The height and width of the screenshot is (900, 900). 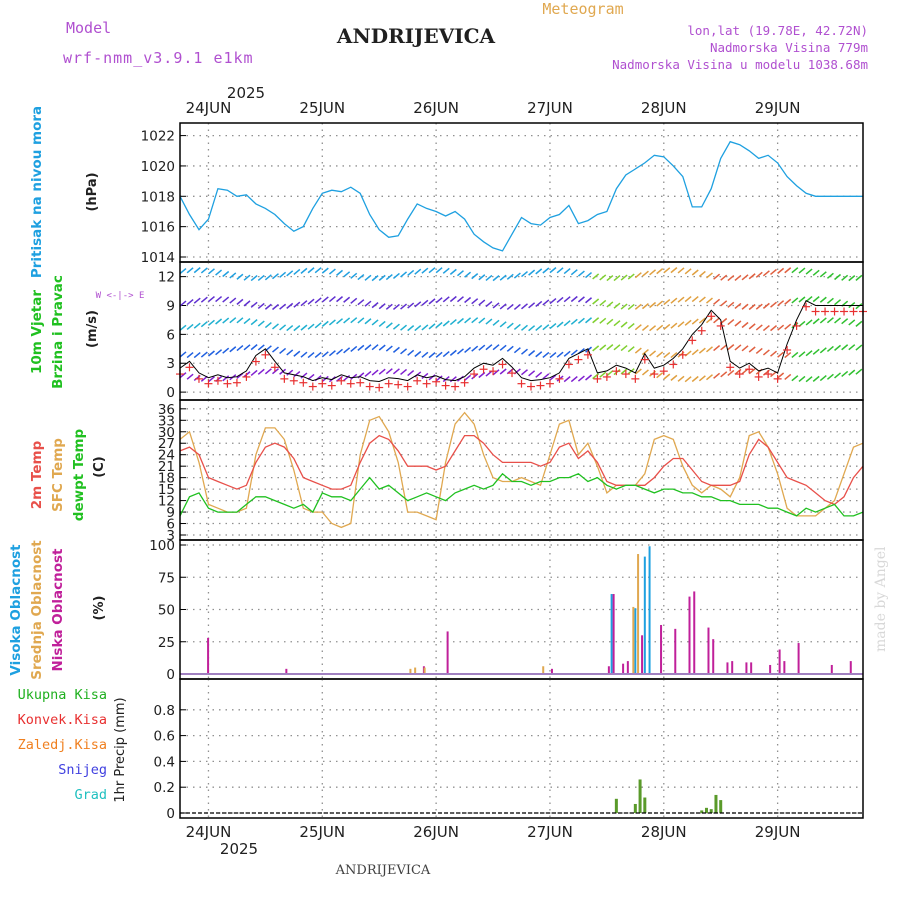 I want to click on wind-ylabel-2: Brzina i Pravac, so click(x=58, y=332).